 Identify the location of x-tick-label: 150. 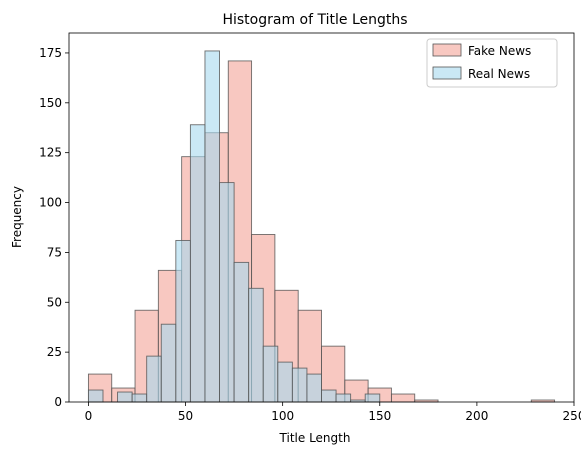
(379, 416).